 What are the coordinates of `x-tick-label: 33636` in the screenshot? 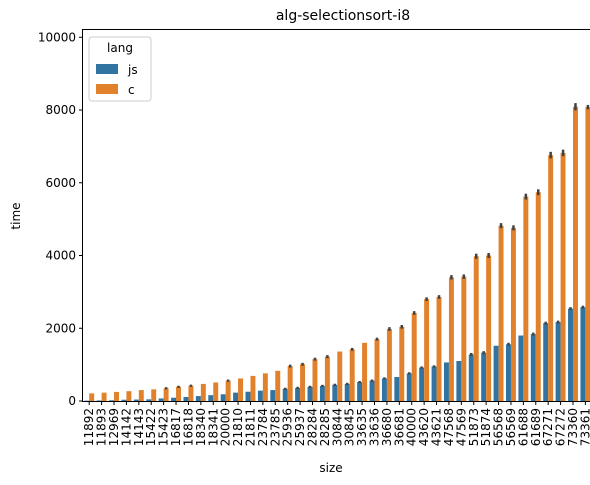 It's located at (375, 427).